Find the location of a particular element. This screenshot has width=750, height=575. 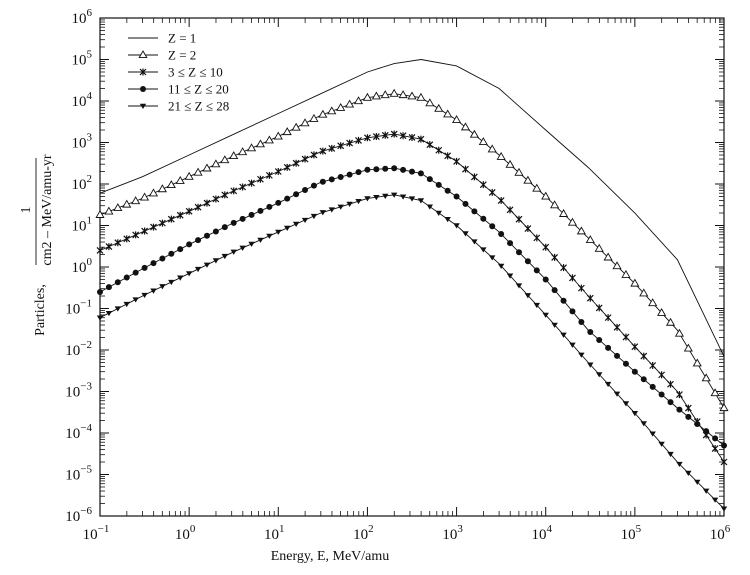

y-tick-label: 102 is located at coordinates (82, 183).